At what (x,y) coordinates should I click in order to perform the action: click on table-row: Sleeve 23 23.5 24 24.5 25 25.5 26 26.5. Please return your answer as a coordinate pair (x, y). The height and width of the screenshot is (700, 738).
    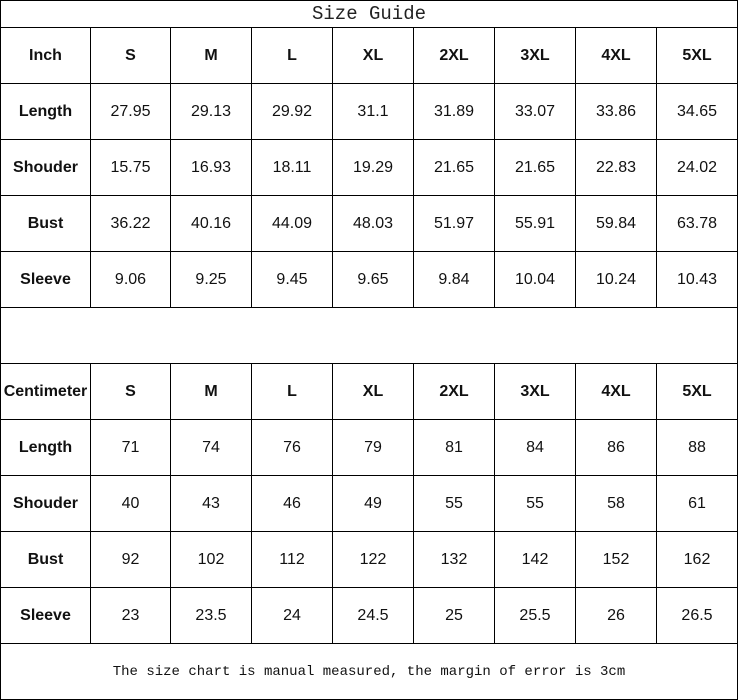
    Looking at the image, I should click on (369, 615).